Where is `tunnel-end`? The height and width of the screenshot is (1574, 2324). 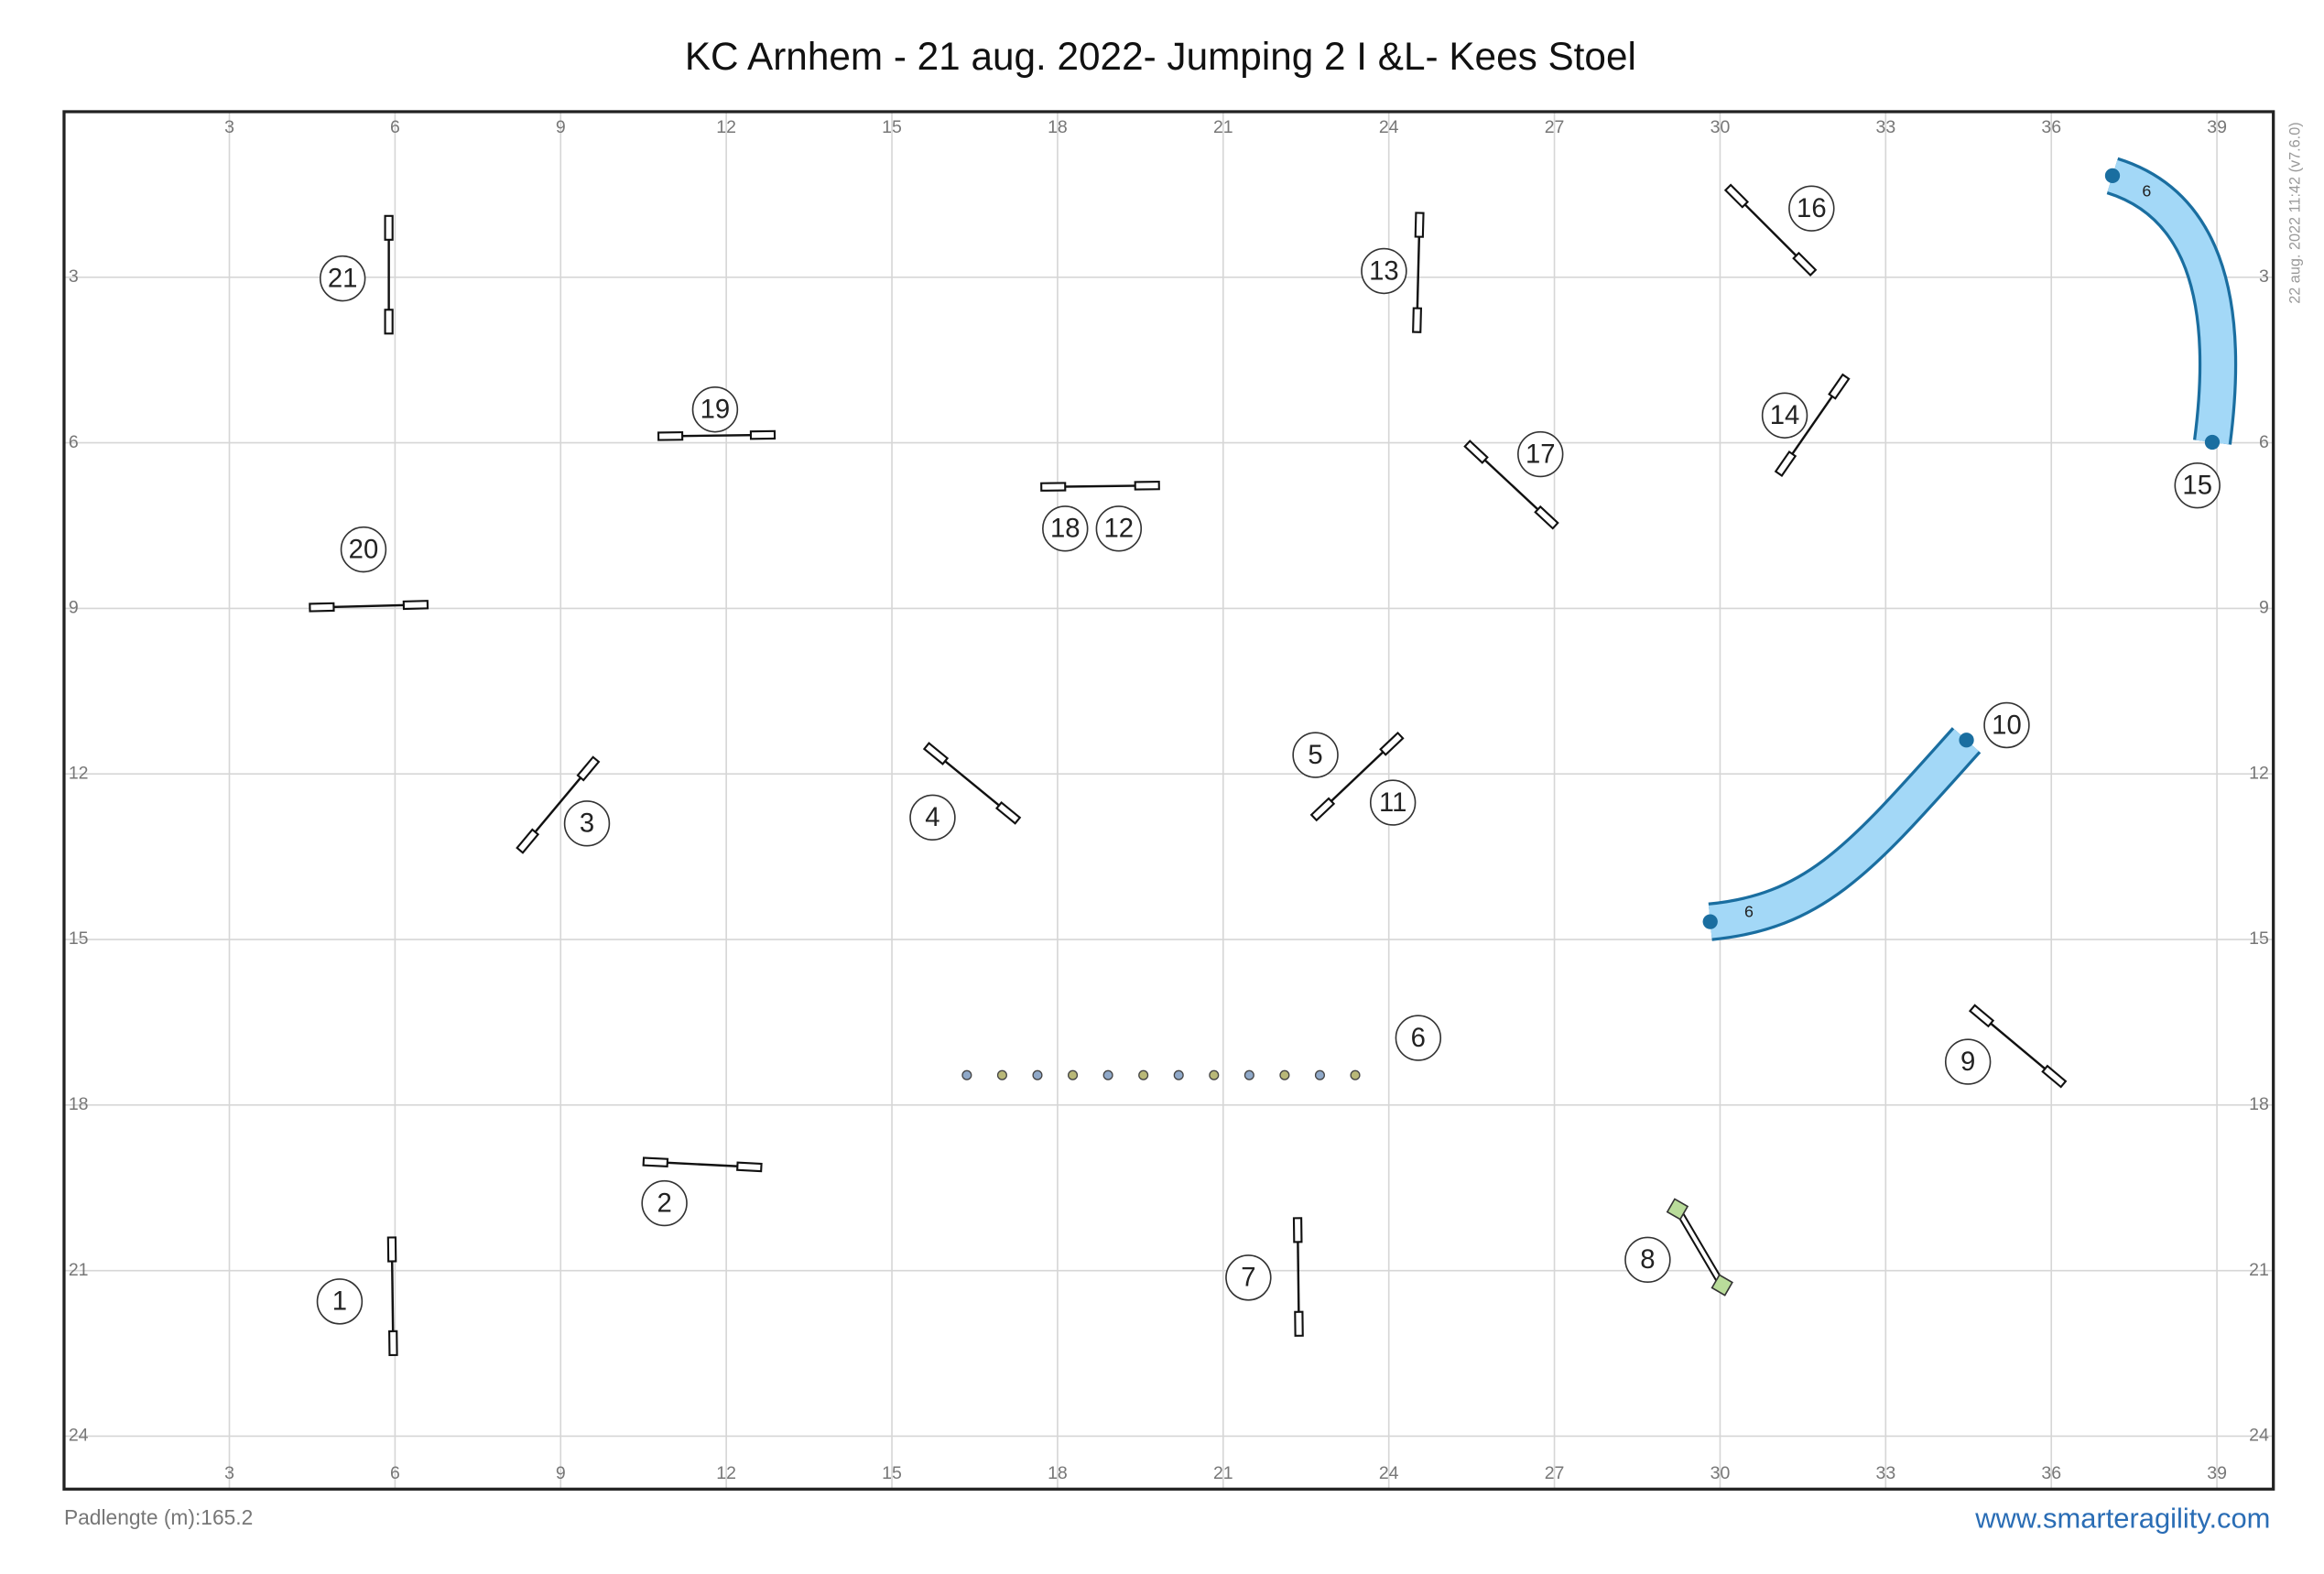 tunnel-end is located at coordinates (2213, 442).